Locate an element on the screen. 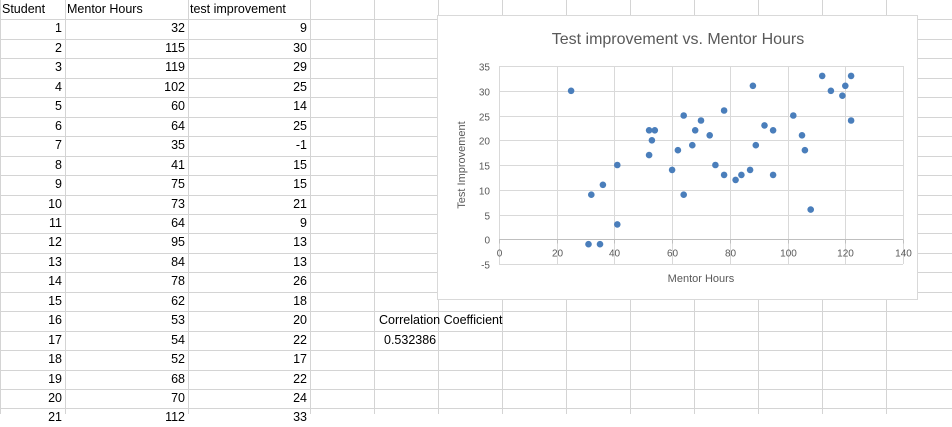  cell-test-improvement: 30 is located at coordinates (300, 48).